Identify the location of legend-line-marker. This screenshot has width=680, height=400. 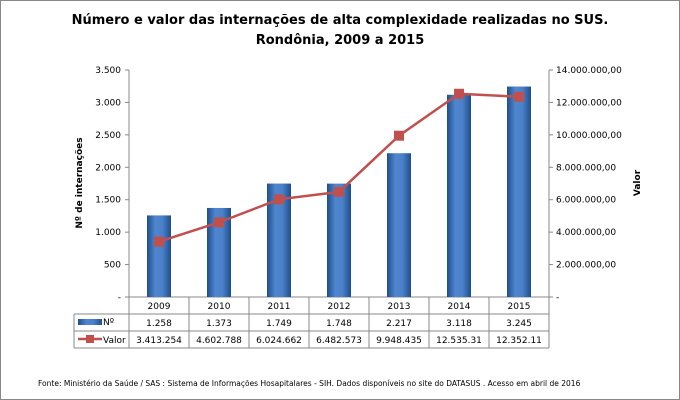
(90, 339).